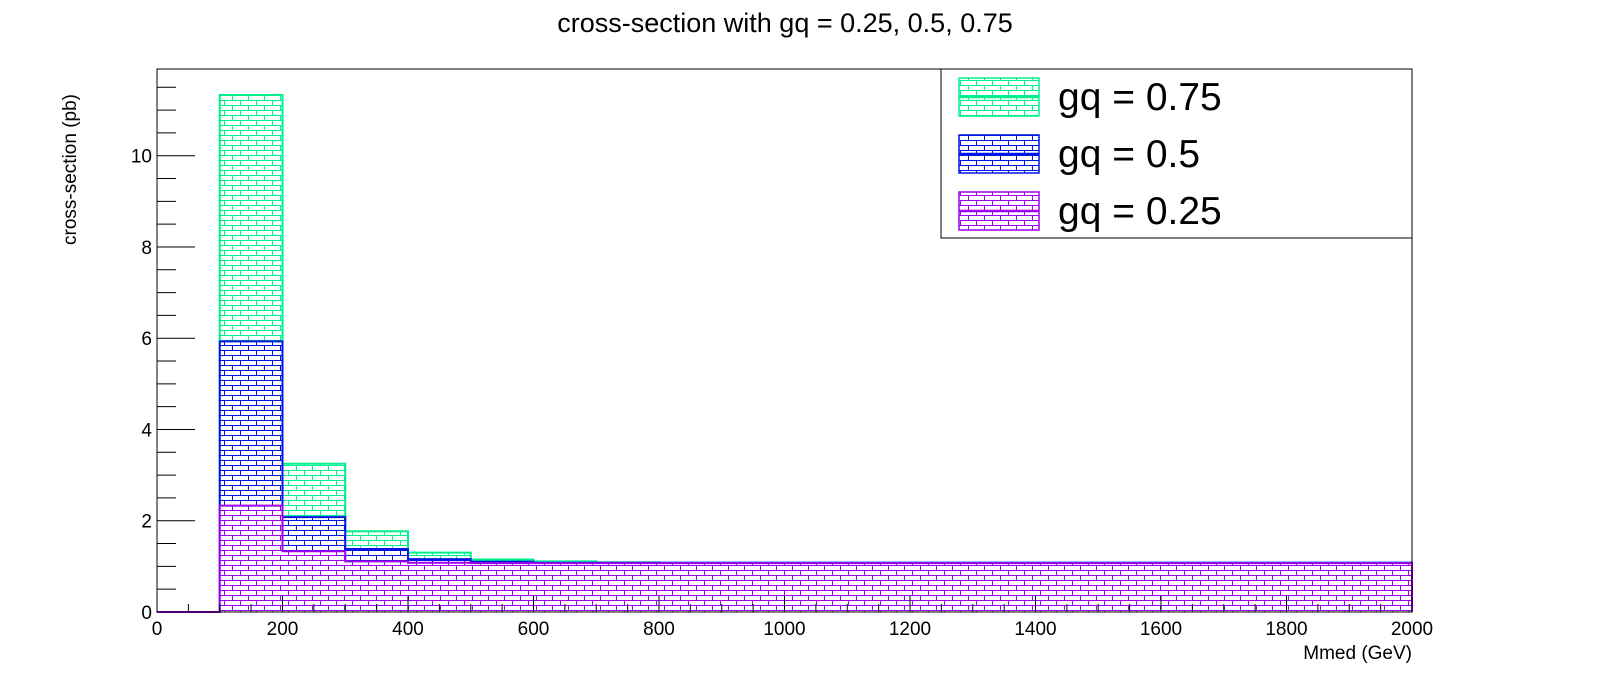 The image size is (1598, 694). What do you see at coordinates (785, 23) in the screenshot?
I see `chart-title: cross-section with gq = 0.25, 0.5, 0.75` at bounding box center [785, 23].